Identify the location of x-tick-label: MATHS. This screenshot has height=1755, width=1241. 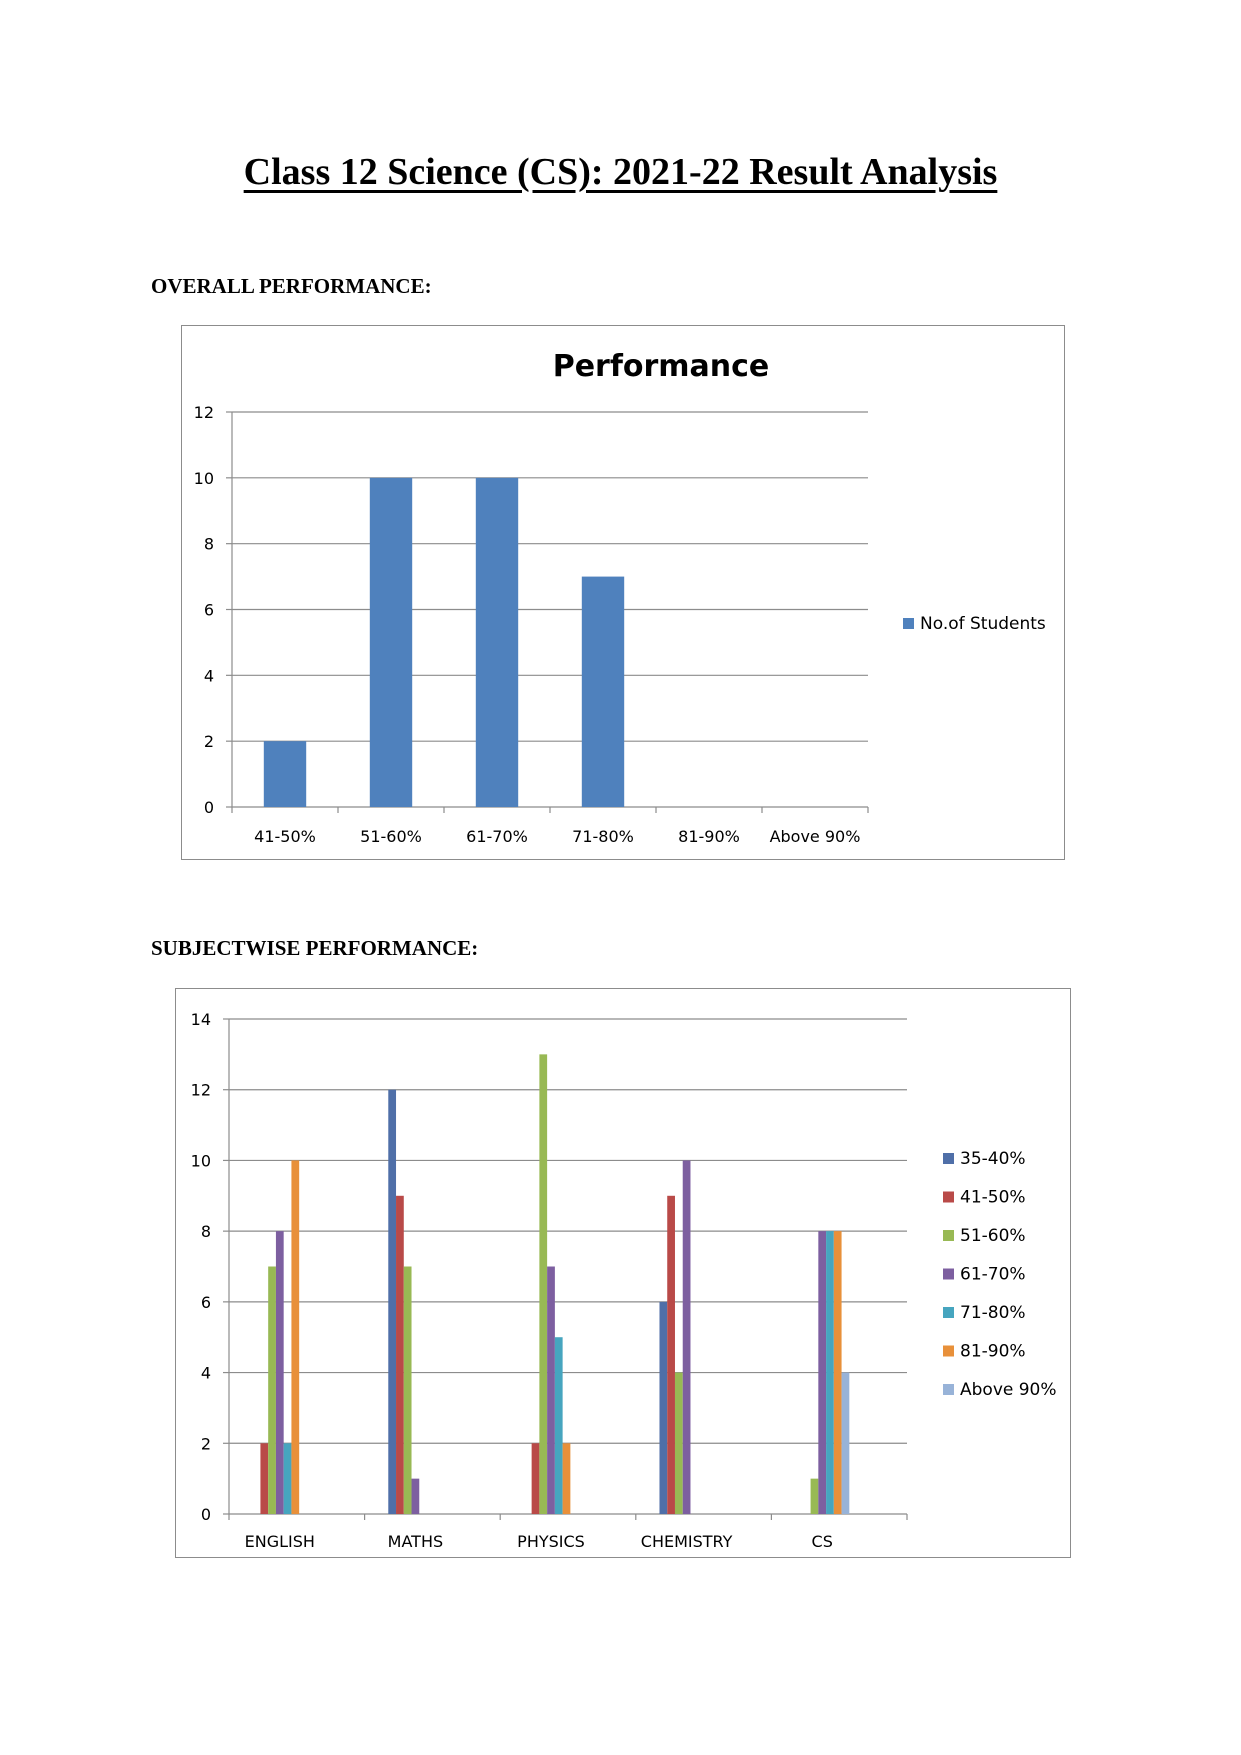
(415, 1541).